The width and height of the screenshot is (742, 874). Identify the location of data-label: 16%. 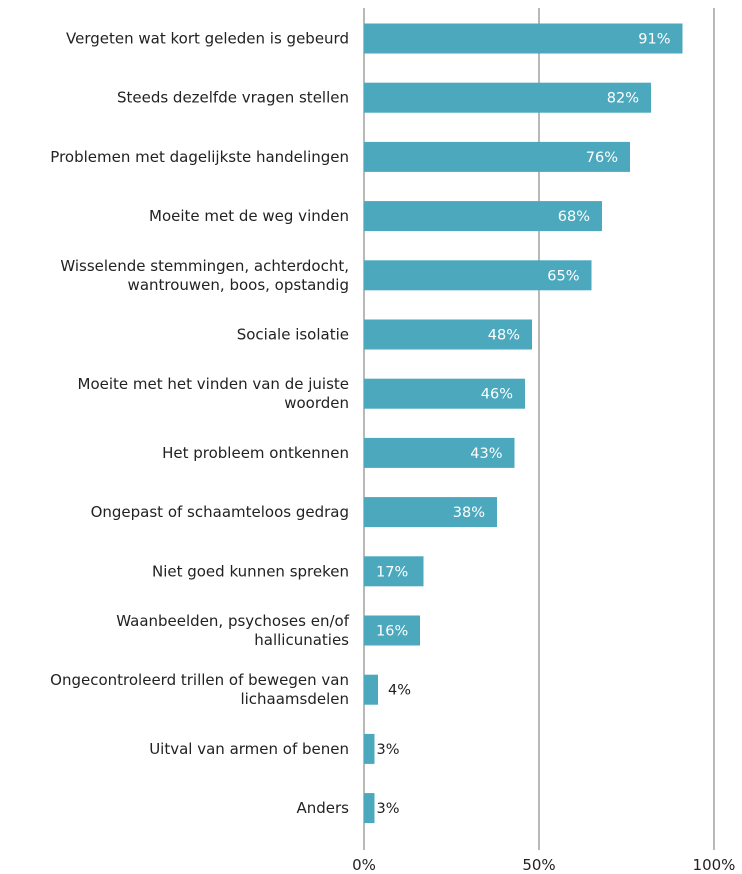
(392, 632).